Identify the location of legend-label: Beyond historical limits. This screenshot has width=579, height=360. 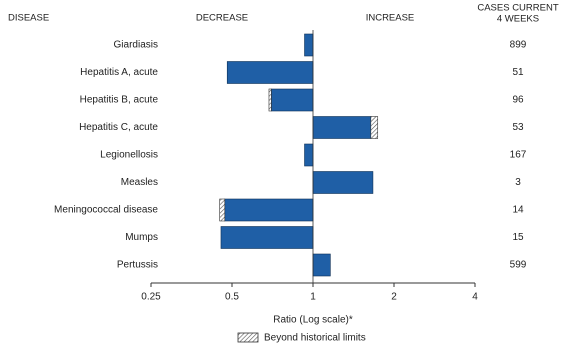
(315, 338).